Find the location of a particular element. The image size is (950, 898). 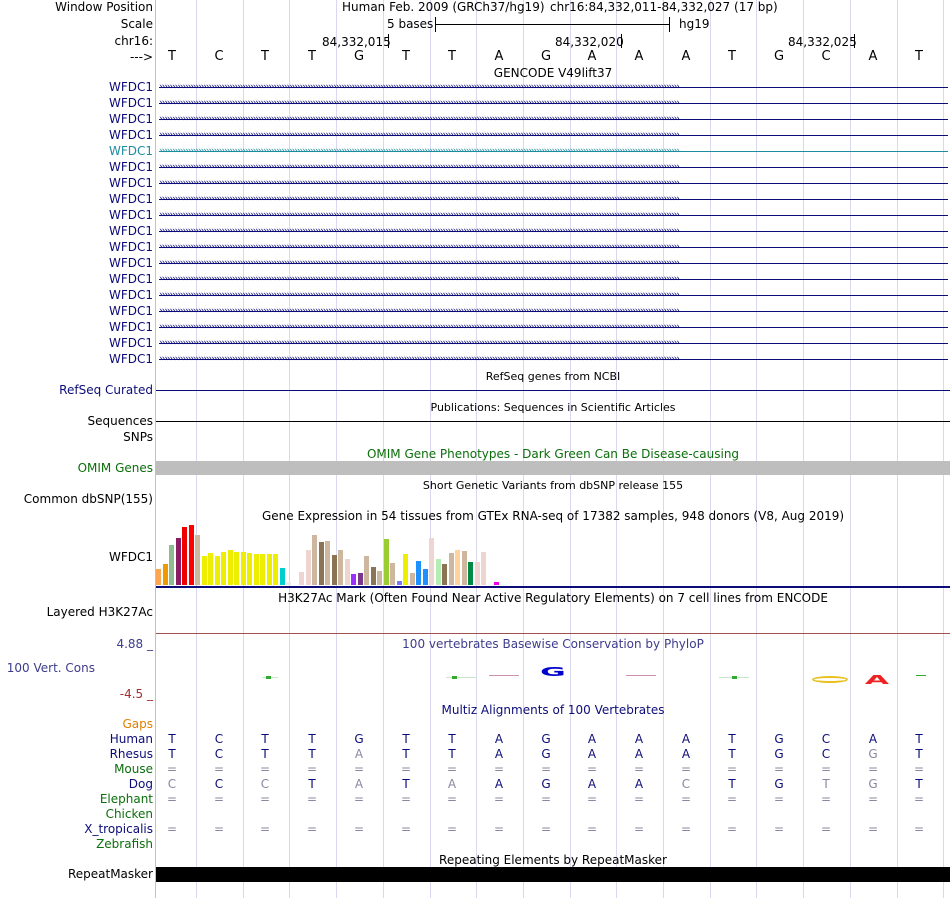

publications-track-line is located at coordinates (553, 421).